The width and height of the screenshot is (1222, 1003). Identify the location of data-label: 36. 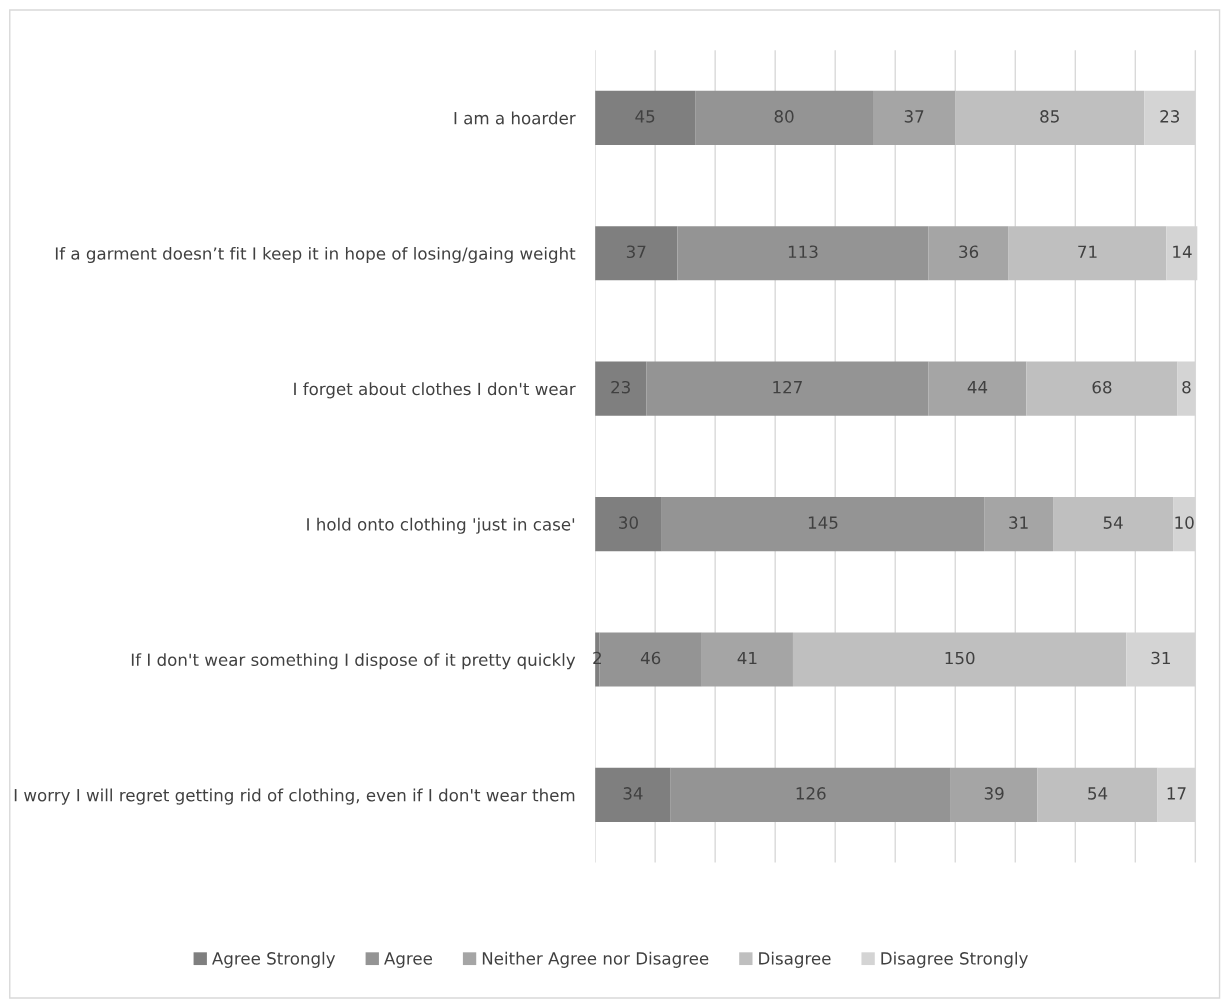
(969, 252).